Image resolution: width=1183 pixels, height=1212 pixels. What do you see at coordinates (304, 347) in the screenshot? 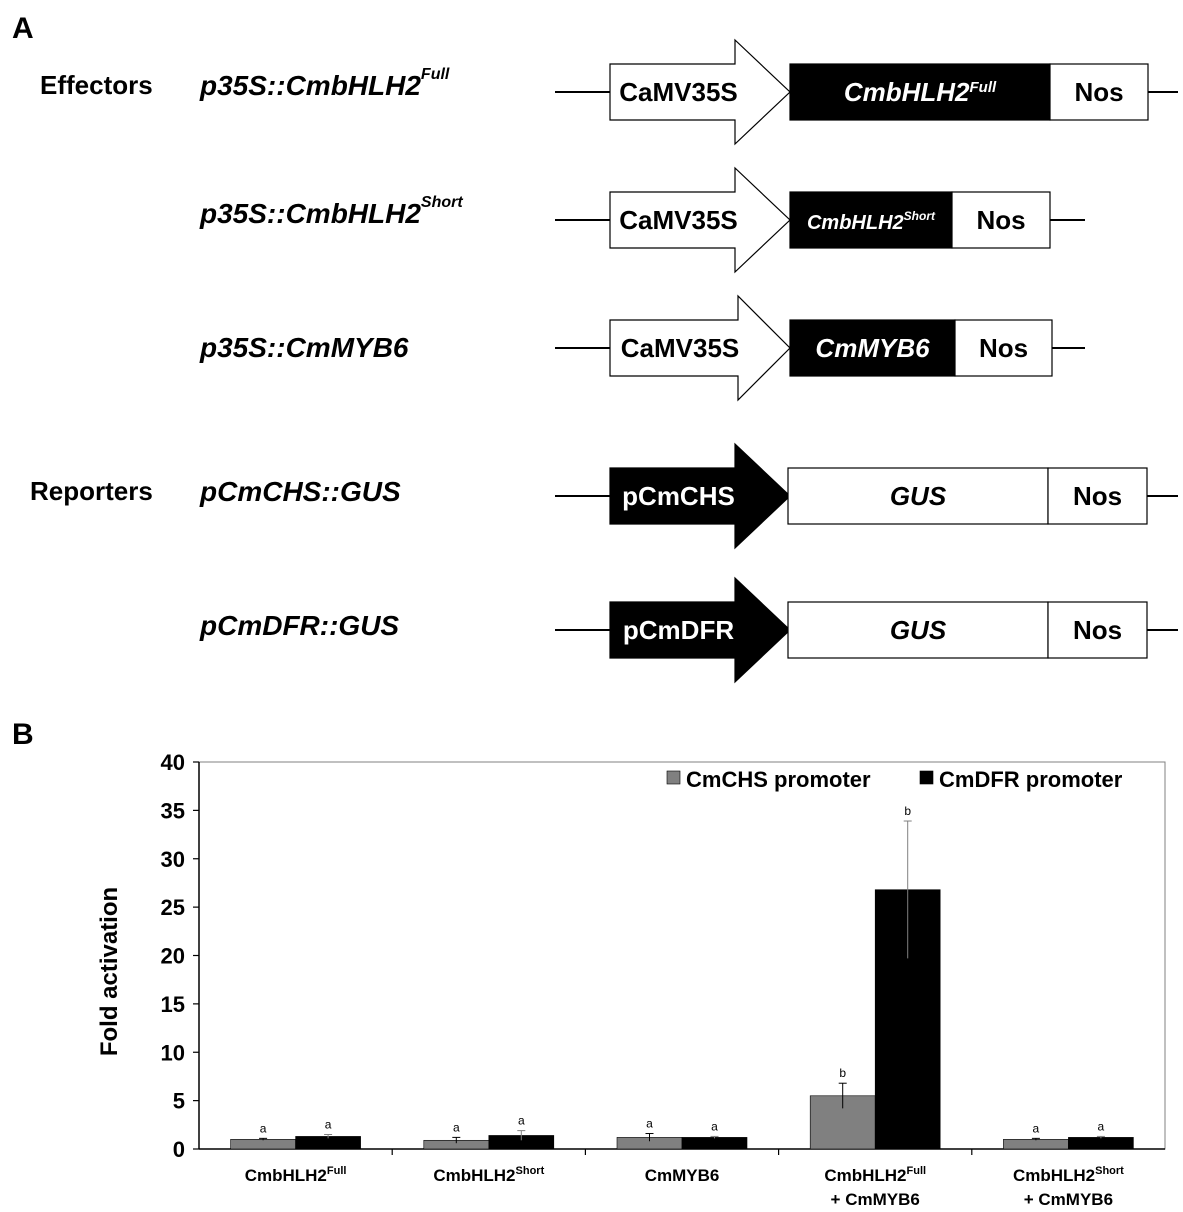
I see `construct-name-3: p35S::CmMYB6` at bounding box center [304, 347].